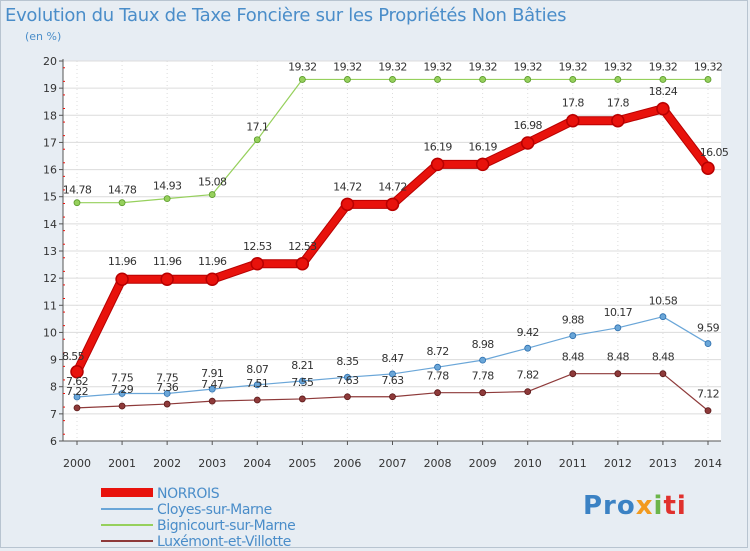  I want to click on data-label: 10.58, so click(663, 301).